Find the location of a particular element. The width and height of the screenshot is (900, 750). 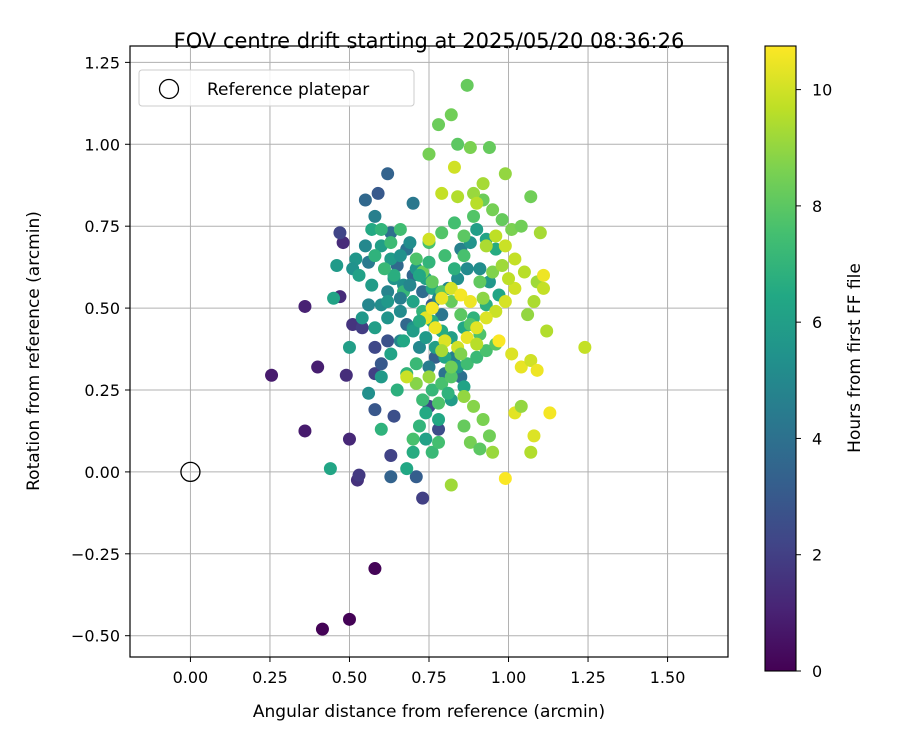

colorbar-tick-label: 0 is located at coordinates (817, 671).